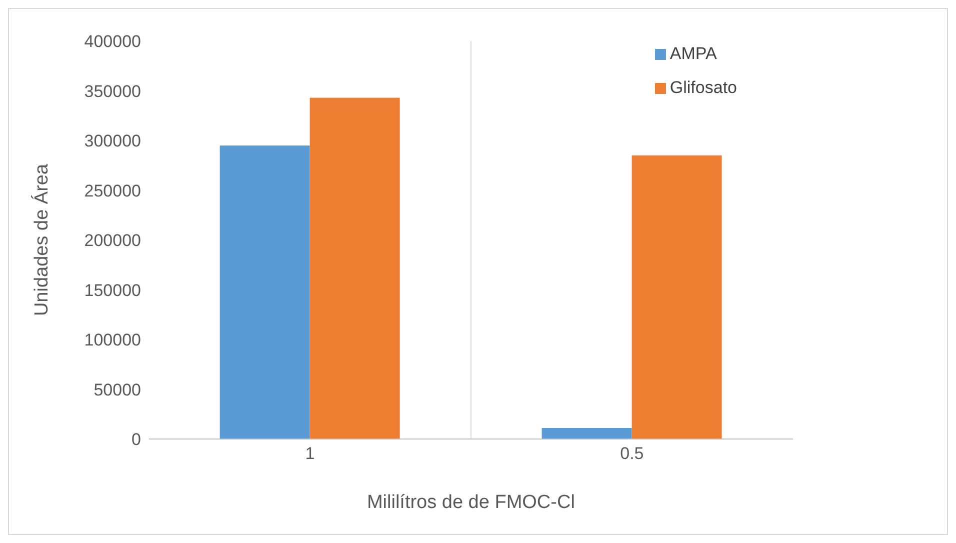  Describe the element at coordinates (693, 53) in the screenshot. I see `legend-label: AMPA` at that location.